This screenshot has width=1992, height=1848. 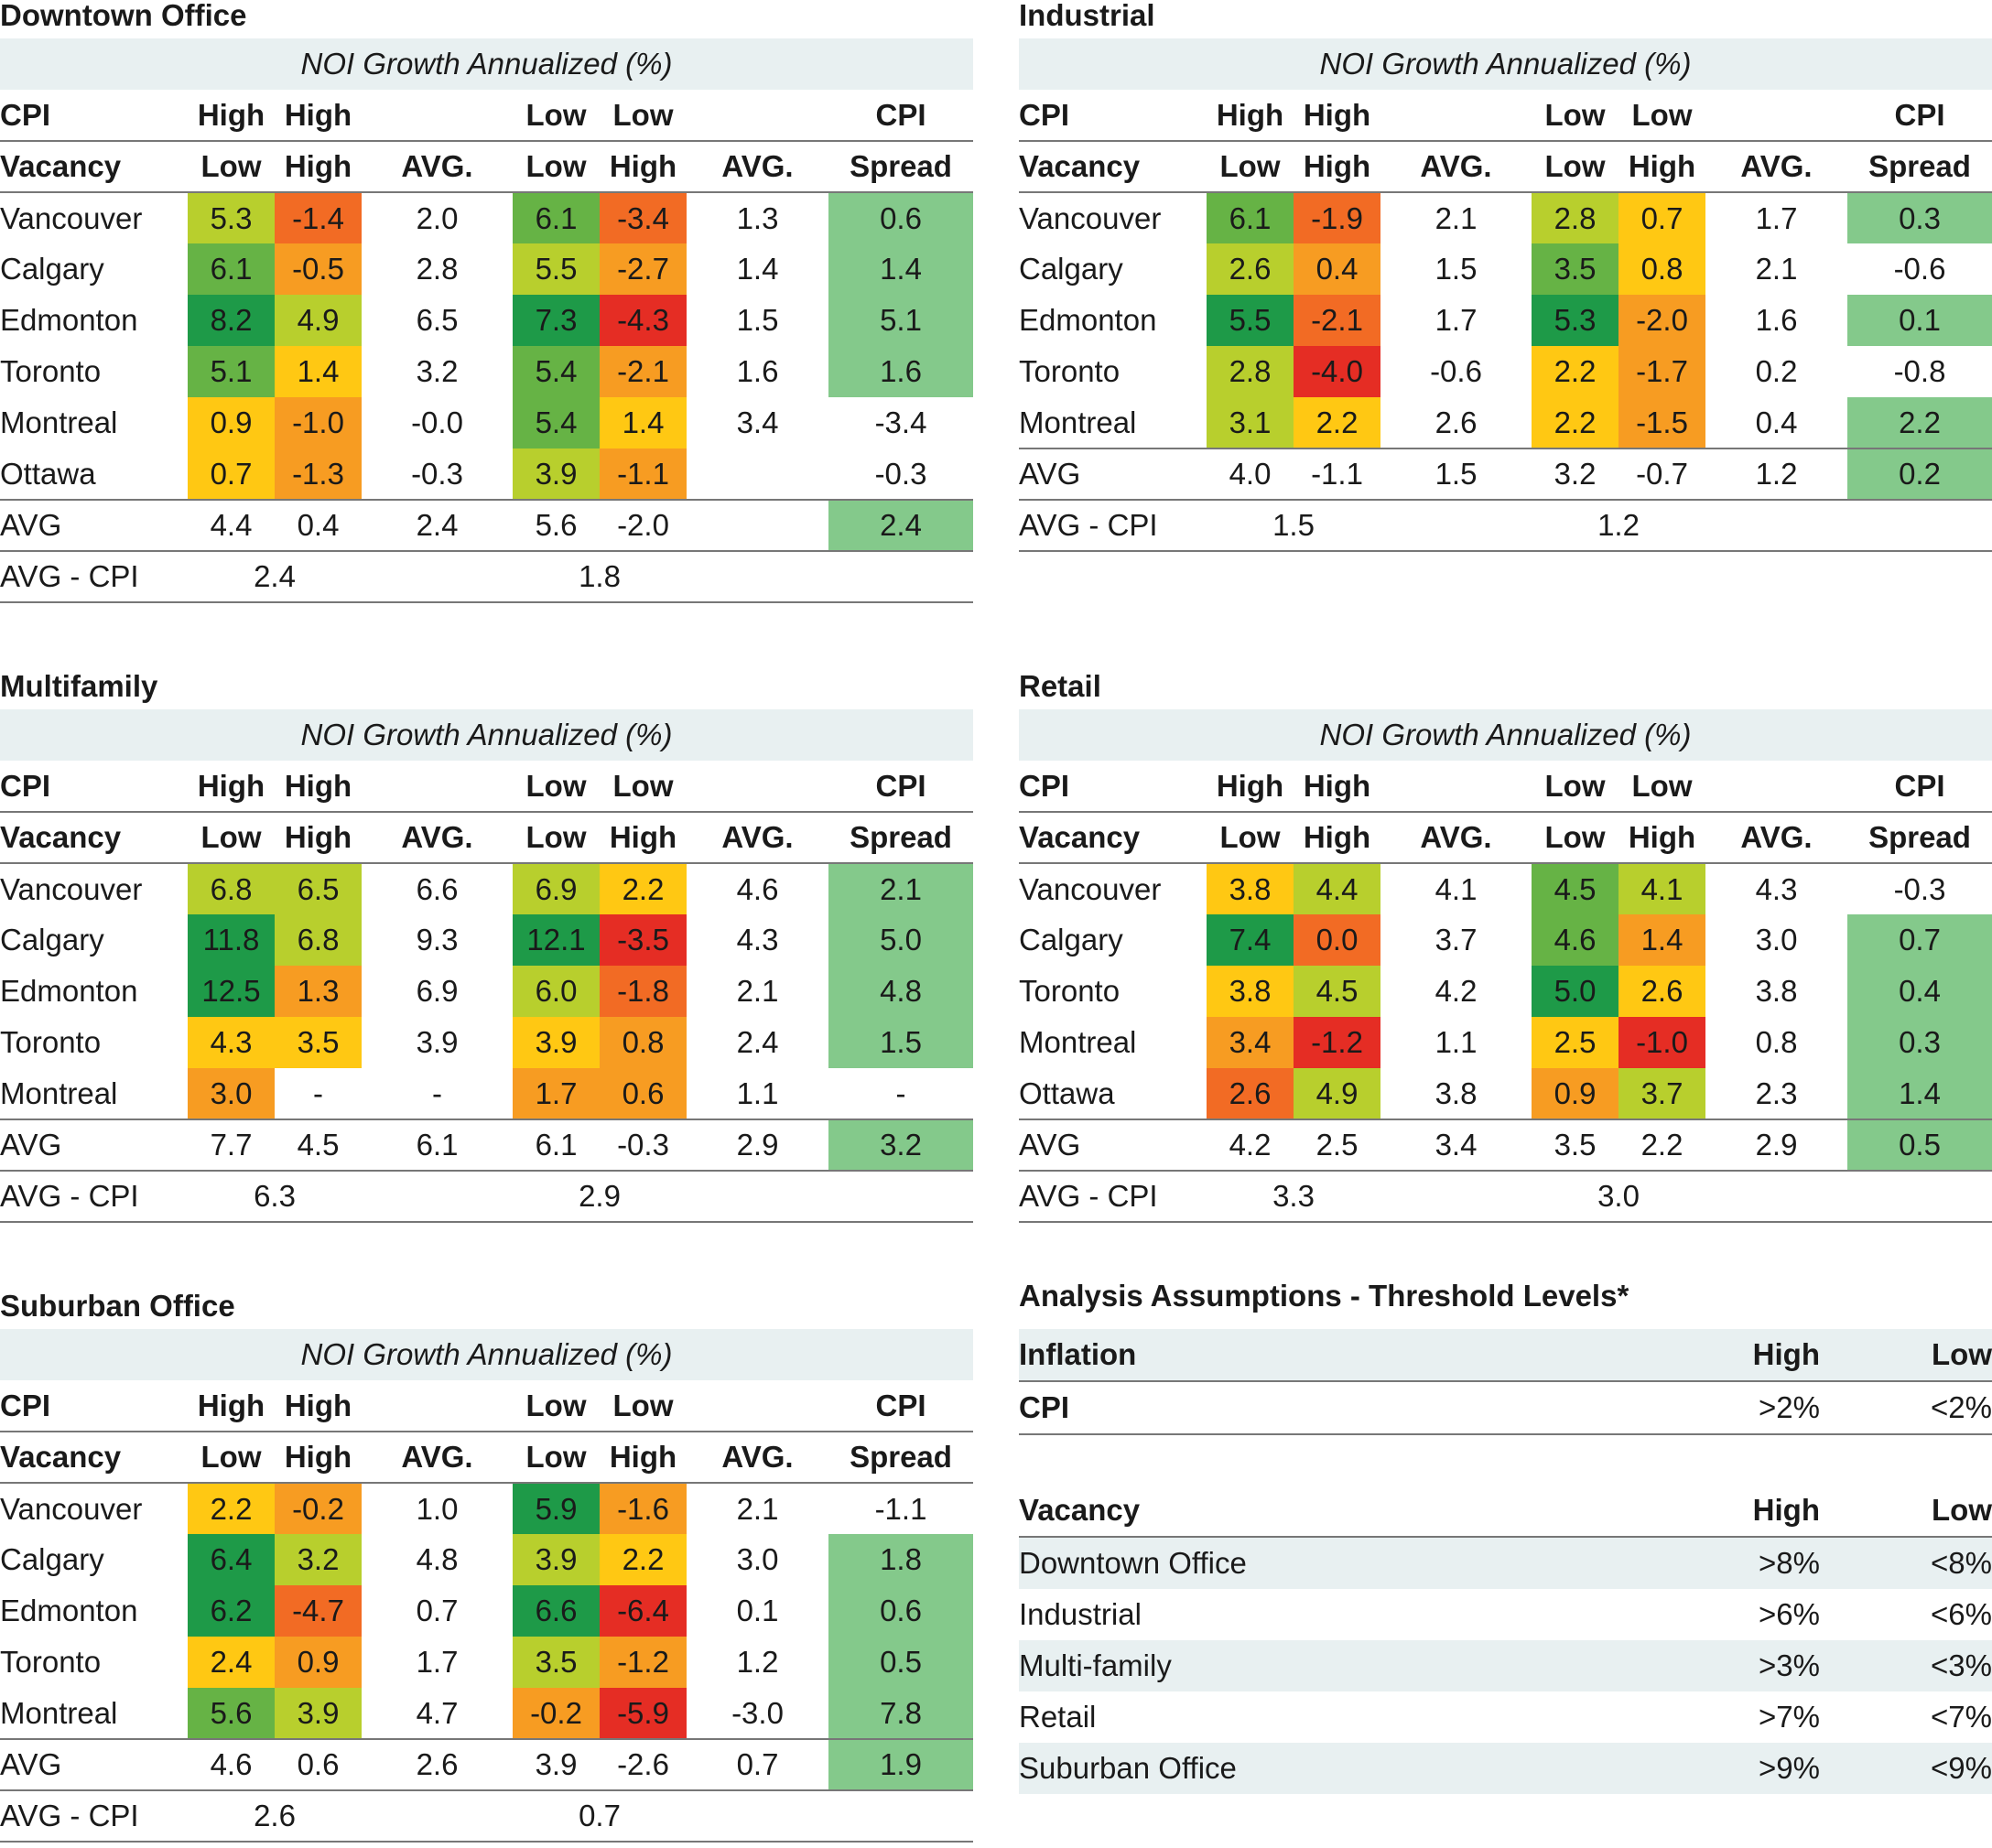 I want to click on vacancy-label: Vacancy, so click(x=1113, y=167).